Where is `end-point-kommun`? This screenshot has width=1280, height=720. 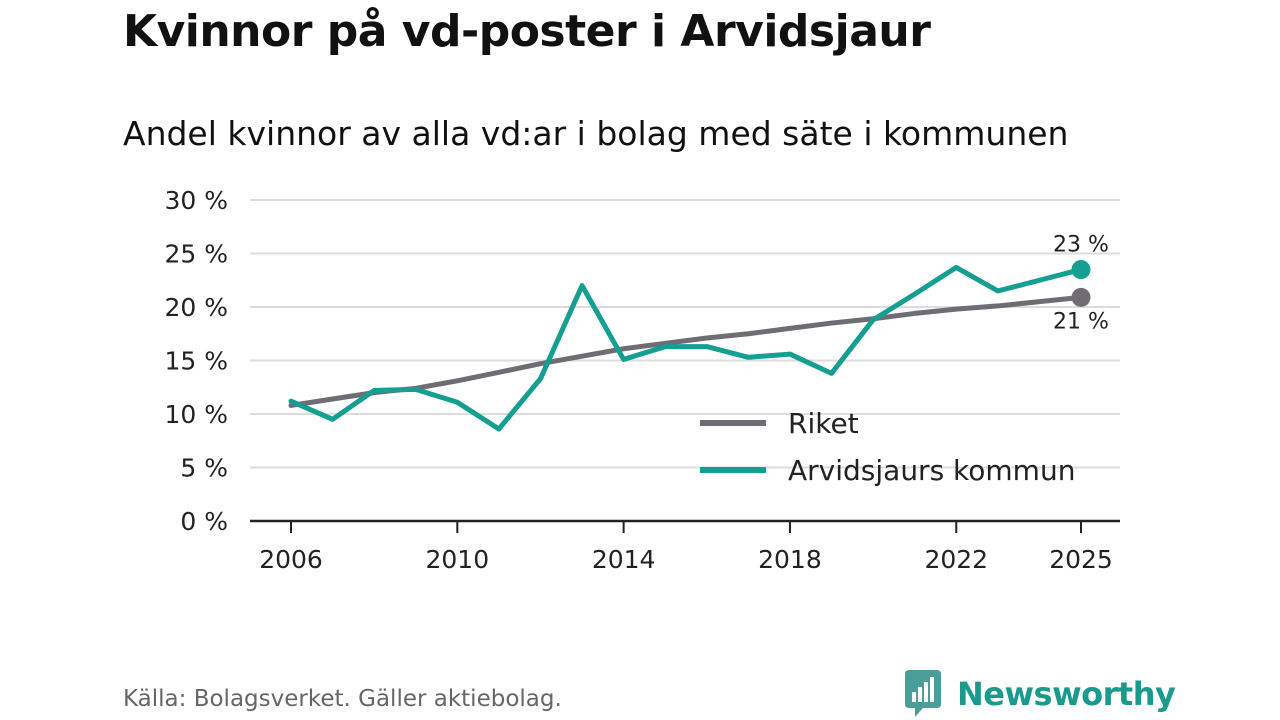
end-point-kommun is located at coordinates (1081, 270).